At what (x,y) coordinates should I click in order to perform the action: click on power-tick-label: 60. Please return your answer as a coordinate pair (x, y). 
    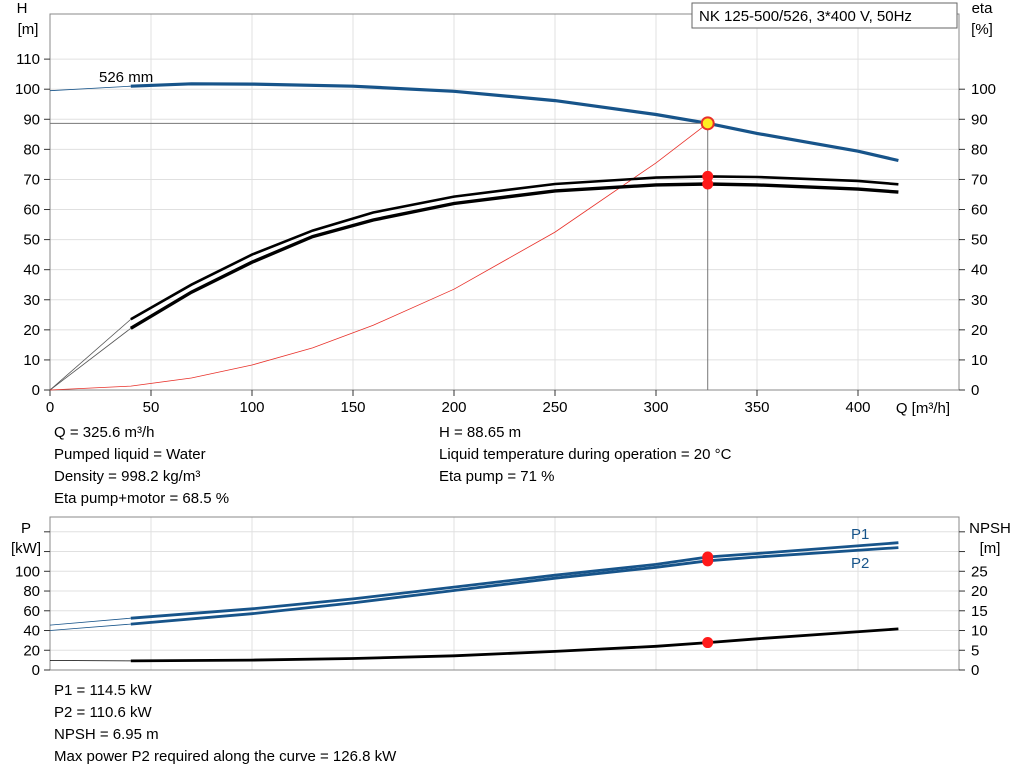
    Looking at the image, I should click on (31, 611).